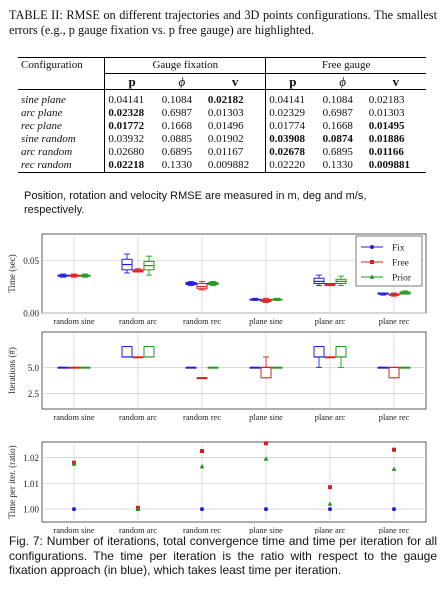 The width and height of the screenshot is (446, 590). I want to click on cell-free-p: 0.02329, so click(292, 113).